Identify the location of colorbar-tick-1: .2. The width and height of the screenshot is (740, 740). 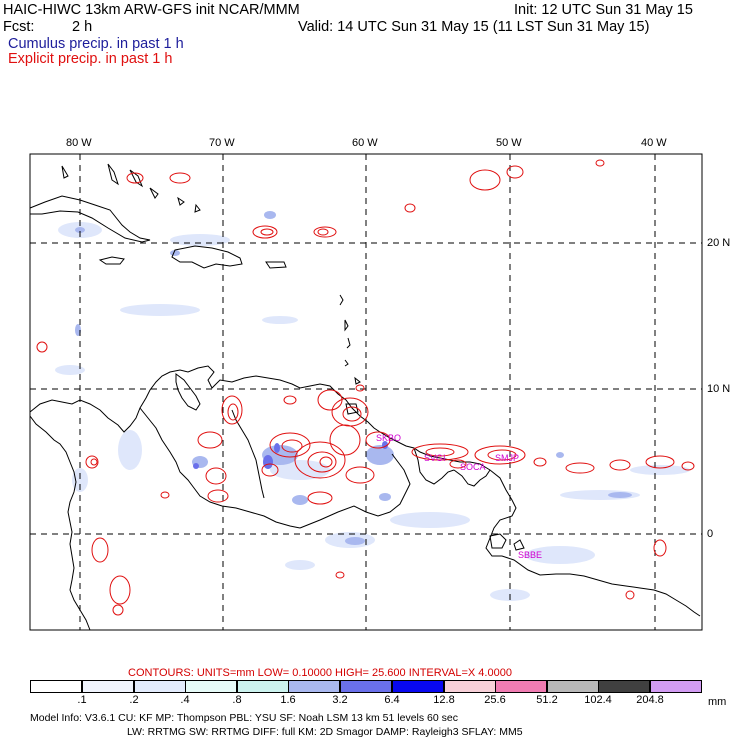
(134, 700).